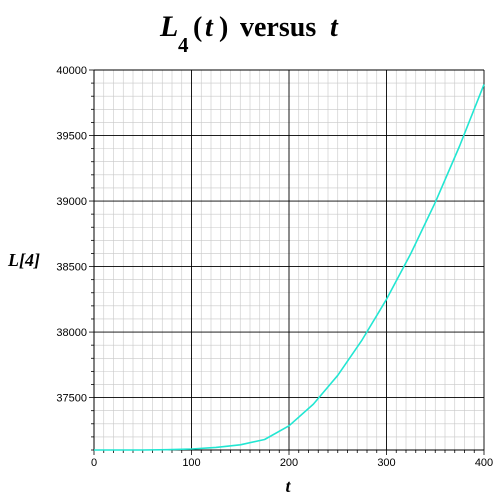  I want to click on x-tick-label: 100, so click(191, 463).